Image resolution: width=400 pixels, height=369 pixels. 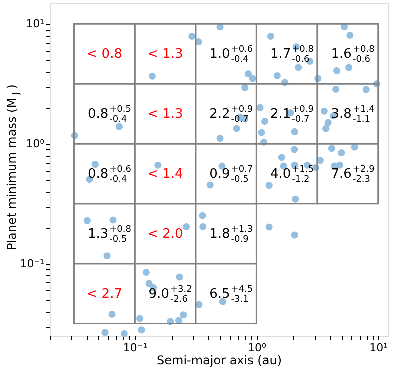 I want to click on x-axis-title: Semi-major axis (au), so click(x=219, y=361).